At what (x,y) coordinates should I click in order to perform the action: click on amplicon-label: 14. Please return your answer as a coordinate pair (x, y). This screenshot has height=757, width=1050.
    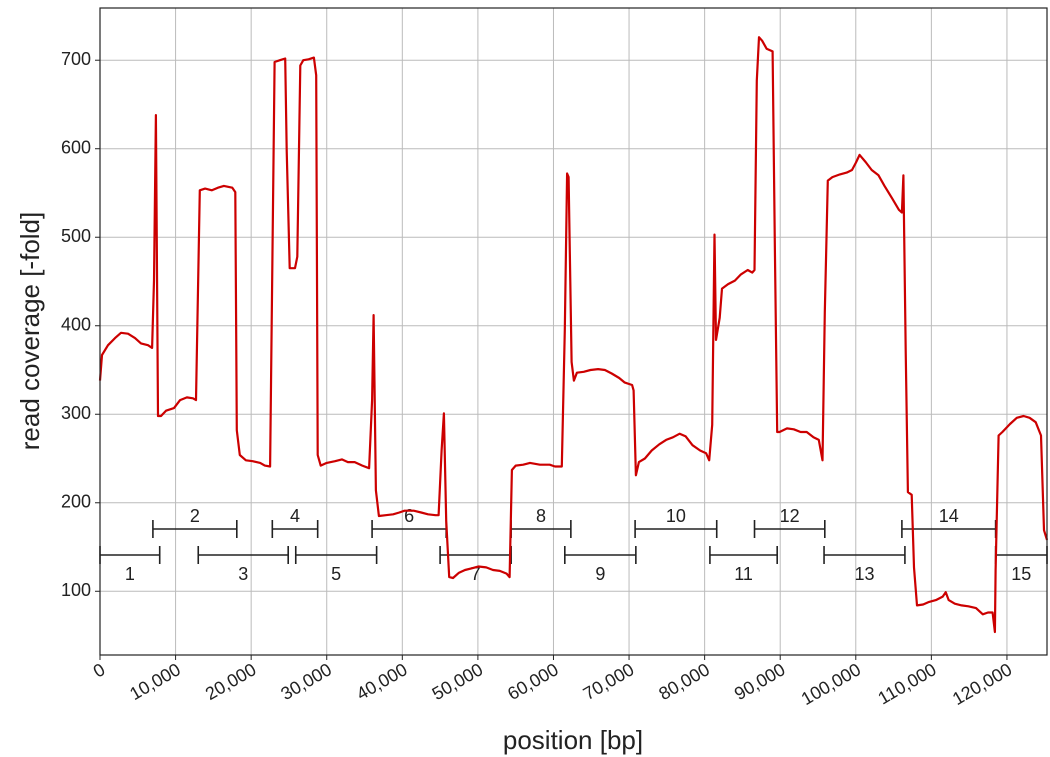
    Looking at the image, I should click on (949, 516).